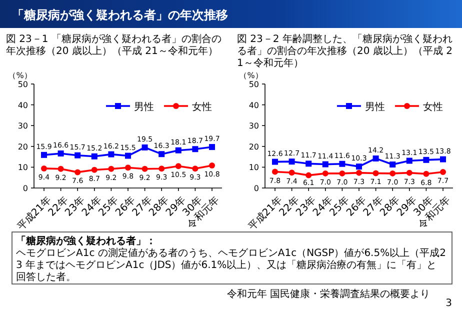  What do you see at coordinates (114, 45) in the screenshot?
I see `chart-title: 図 23－1 「糖尿病が強く疑われる者」の割合の年次推移（20 歳以上）（平成 21～令和元年）` at bounding box center [114, 45].